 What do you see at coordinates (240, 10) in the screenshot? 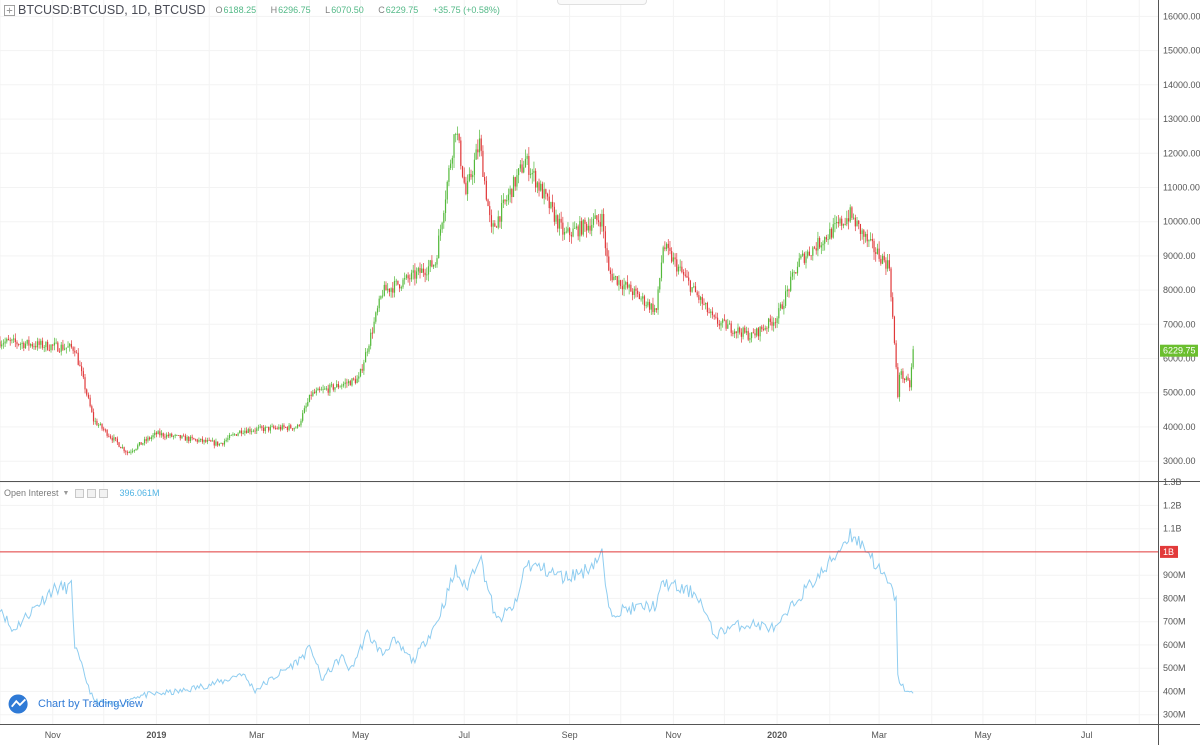
I see `open-value: 6188.25` at bounding box center [240, 10].